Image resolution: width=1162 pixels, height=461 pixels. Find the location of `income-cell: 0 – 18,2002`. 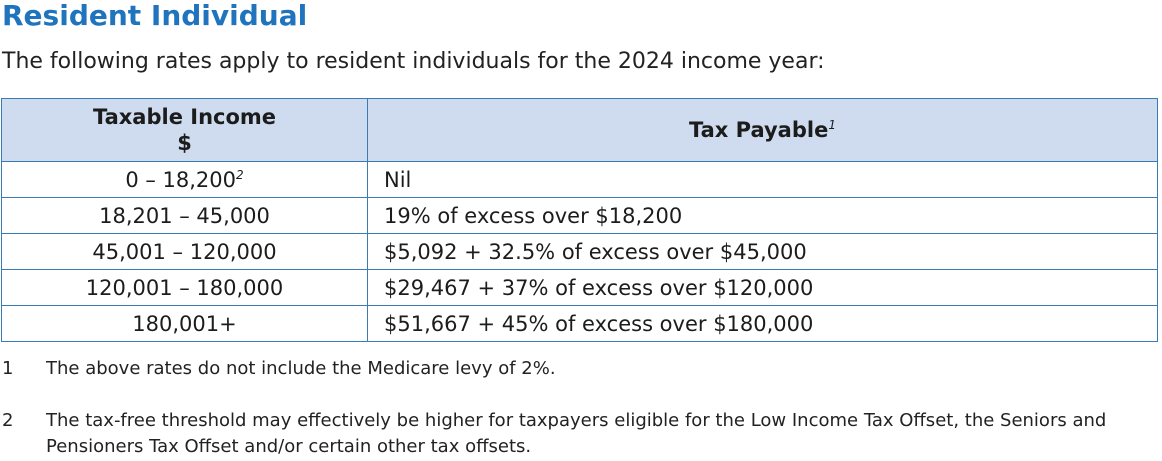

income-cell: 0 – 18,2002 is located at coordinates (184, 179).